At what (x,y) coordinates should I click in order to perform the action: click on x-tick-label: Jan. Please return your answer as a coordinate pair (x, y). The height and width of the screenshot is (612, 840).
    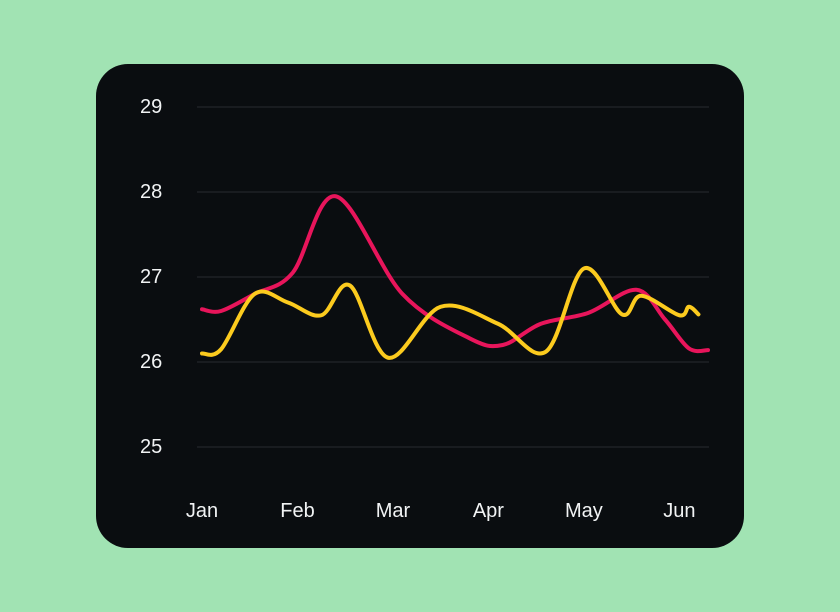
    Looking at the image, I should click on (202, 511).